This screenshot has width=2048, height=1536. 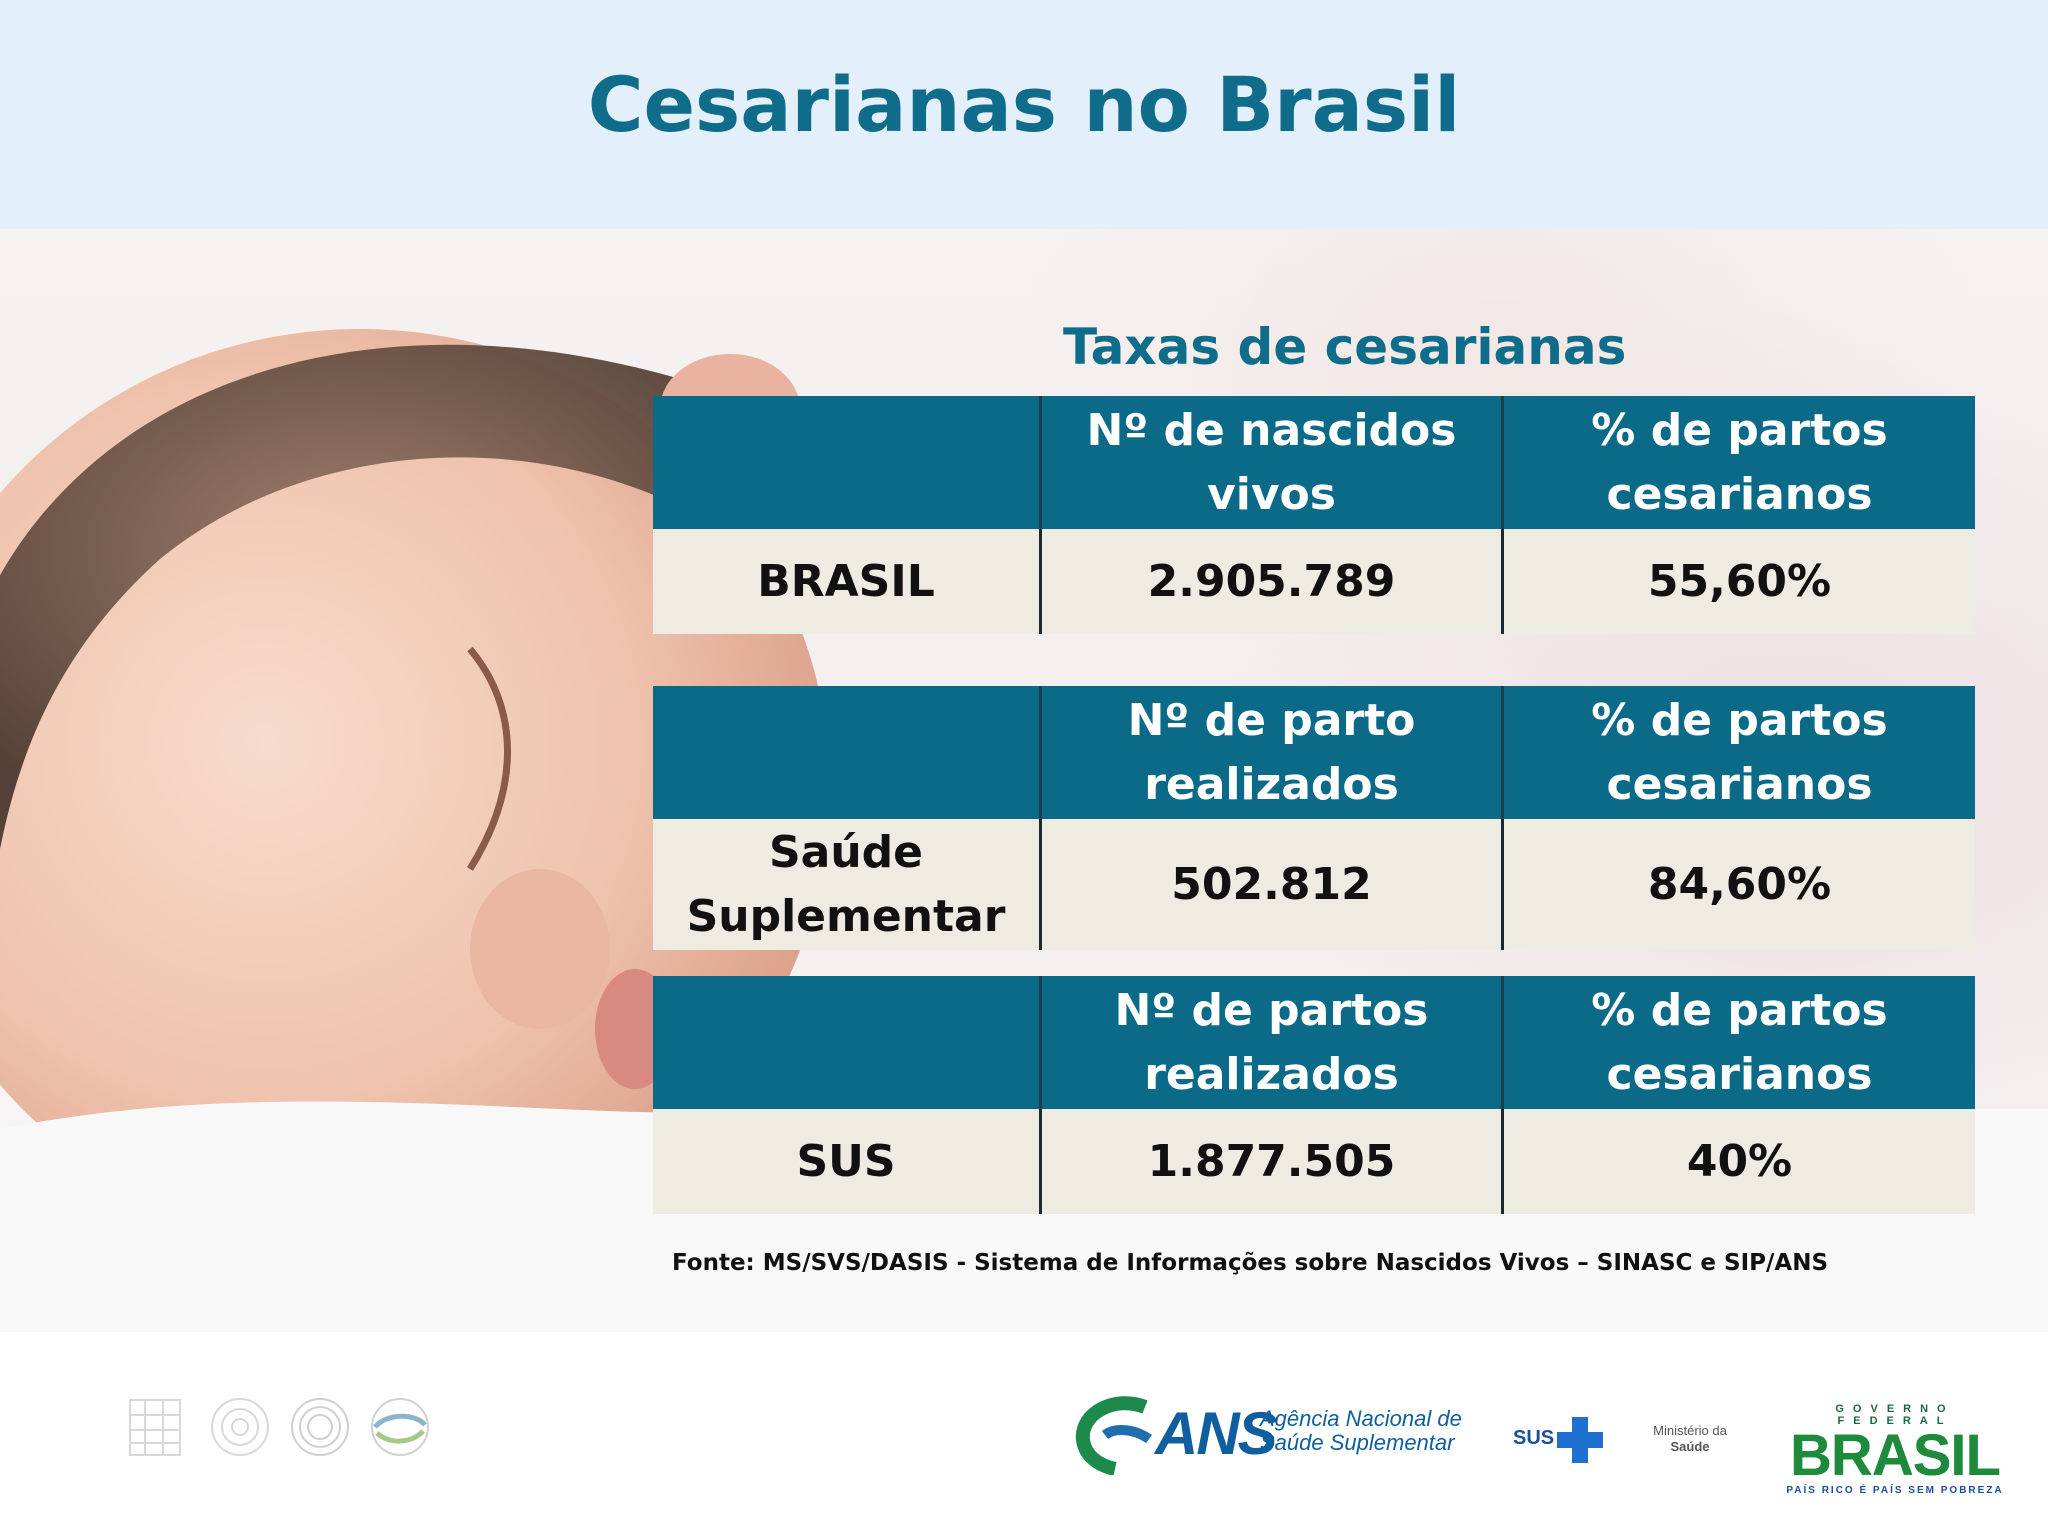 I want to click on table-row: Saúde Suplementar 502.812 84,60%, so click(x=1314, y=884).